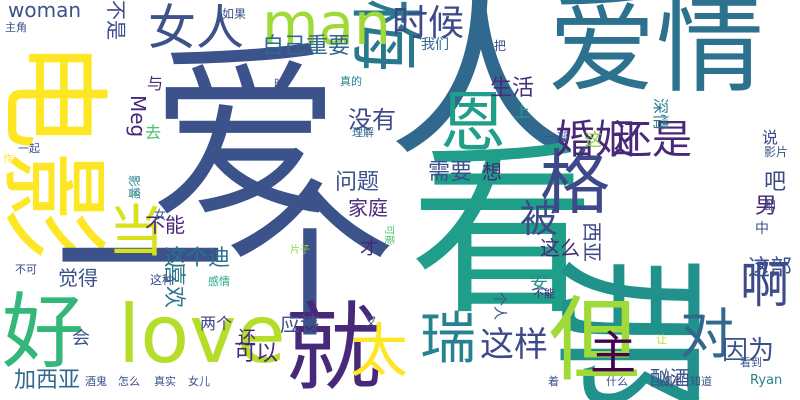 Image resolution: width=800 pixels, height=400 pixels. What do you see at coordinates (129, 381) in the screenshot?
I see `word: 怎么` at bounding box center [129, 381].